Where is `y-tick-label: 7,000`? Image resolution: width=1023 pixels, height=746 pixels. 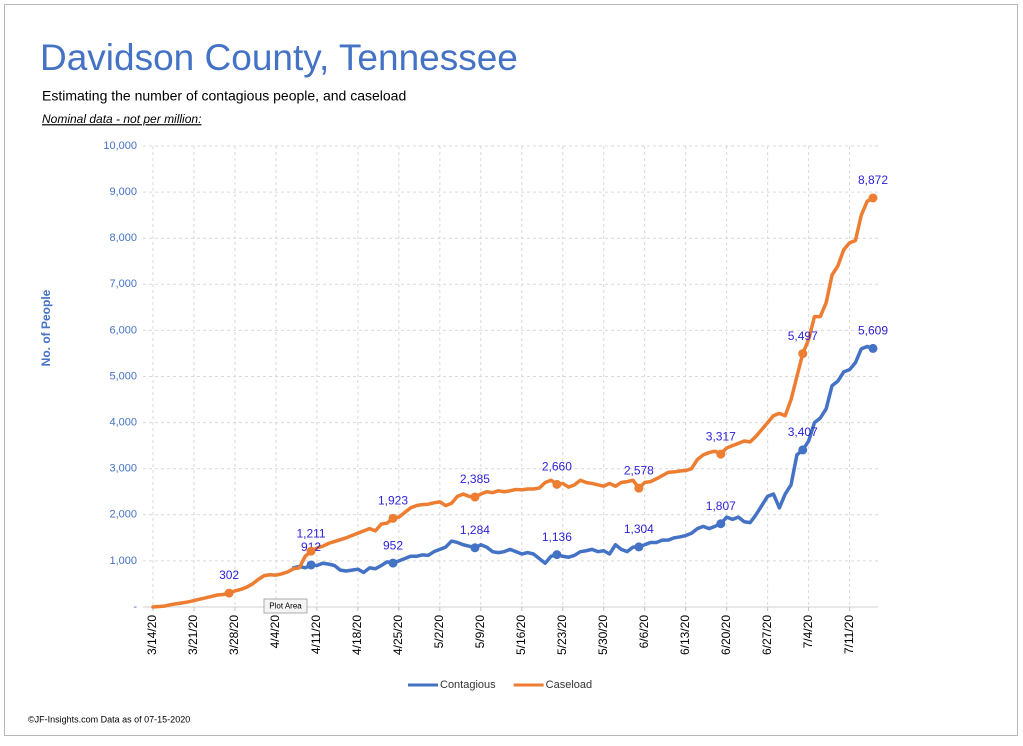
y-tick-label: 7,000 is located at coordinates (123, 284).